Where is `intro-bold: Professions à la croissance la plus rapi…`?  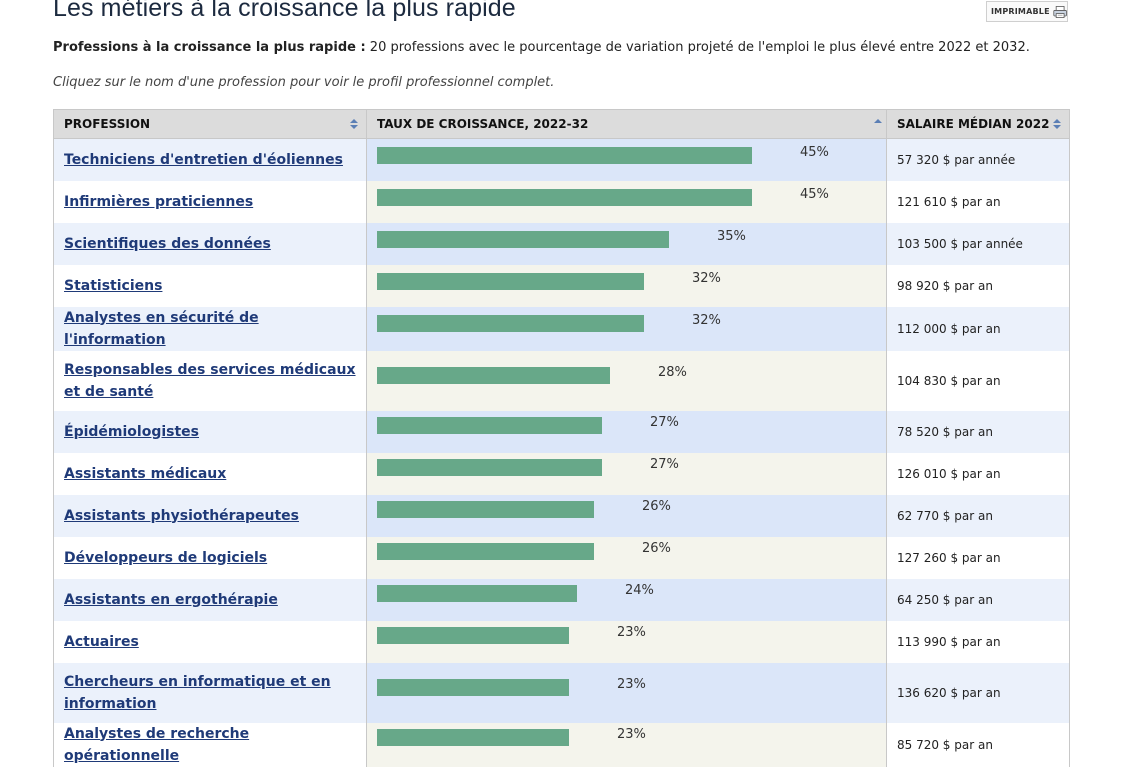 intro-bold: Professions à la croissance la plus rapi… is located at coordinates (209, 47).